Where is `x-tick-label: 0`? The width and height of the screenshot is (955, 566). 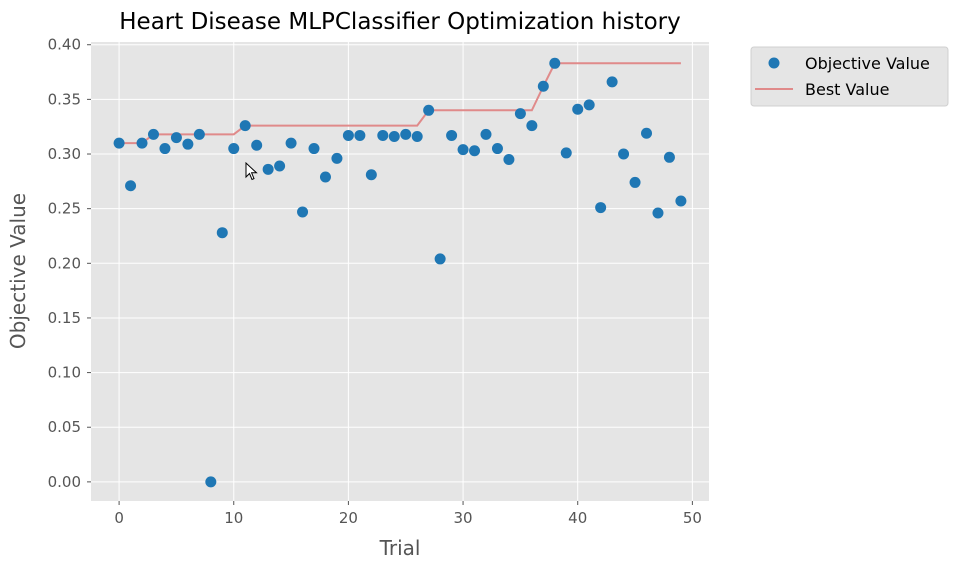 x-tick-label: 0 is located at coordinates (119, 518).